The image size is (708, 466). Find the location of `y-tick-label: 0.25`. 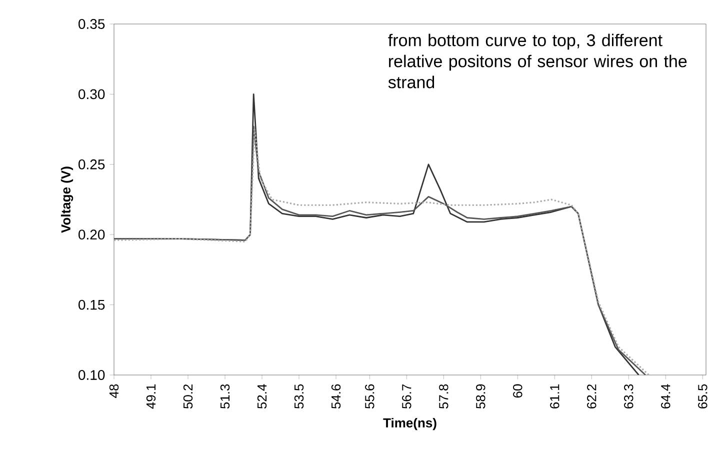

y-tick-label: 0.25 is located at coordinates (91, 164).